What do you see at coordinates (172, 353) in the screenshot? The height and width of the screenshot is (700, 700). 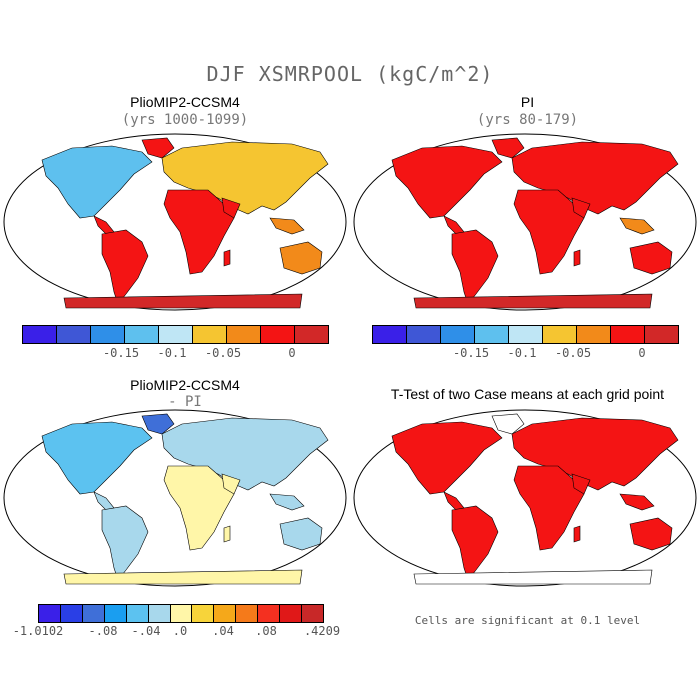 I see `colorbar1-label: -0.1` at bounding box center [172, 353].